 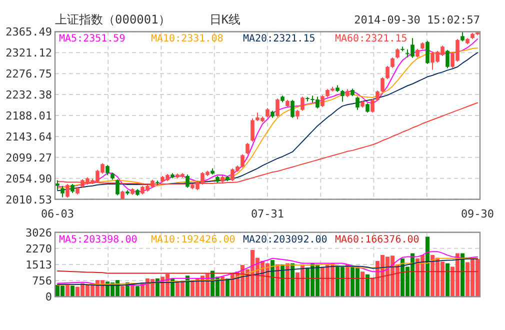 I want to click on text: MA5:203398.00, so click(x=98, y=240).